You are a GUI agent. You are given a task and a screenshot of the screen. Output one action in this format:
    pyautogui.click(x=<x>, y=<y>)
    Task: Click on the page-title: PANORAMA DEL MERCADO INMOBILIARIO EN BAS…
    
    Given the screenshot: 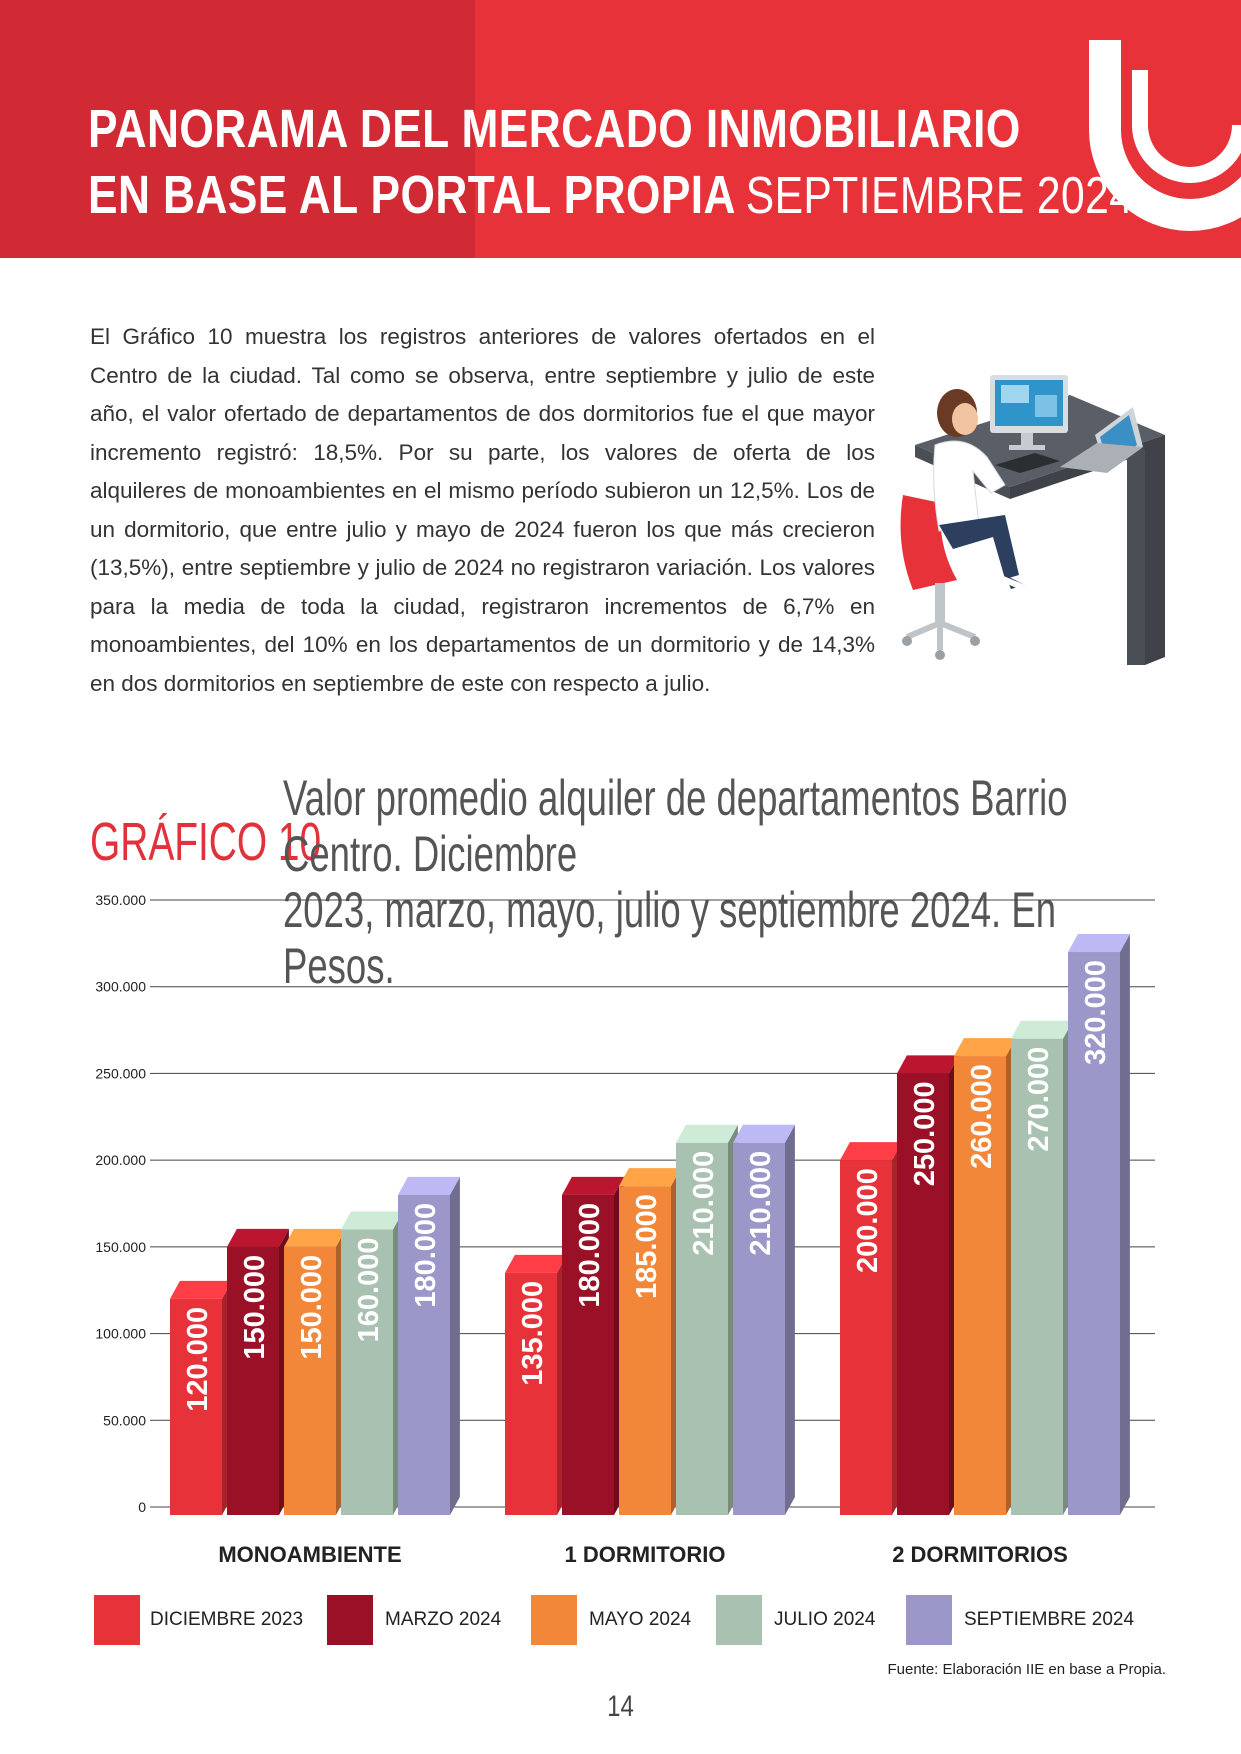 What is the action you would take?
    pyautogui.click(x=610, y=162)
    